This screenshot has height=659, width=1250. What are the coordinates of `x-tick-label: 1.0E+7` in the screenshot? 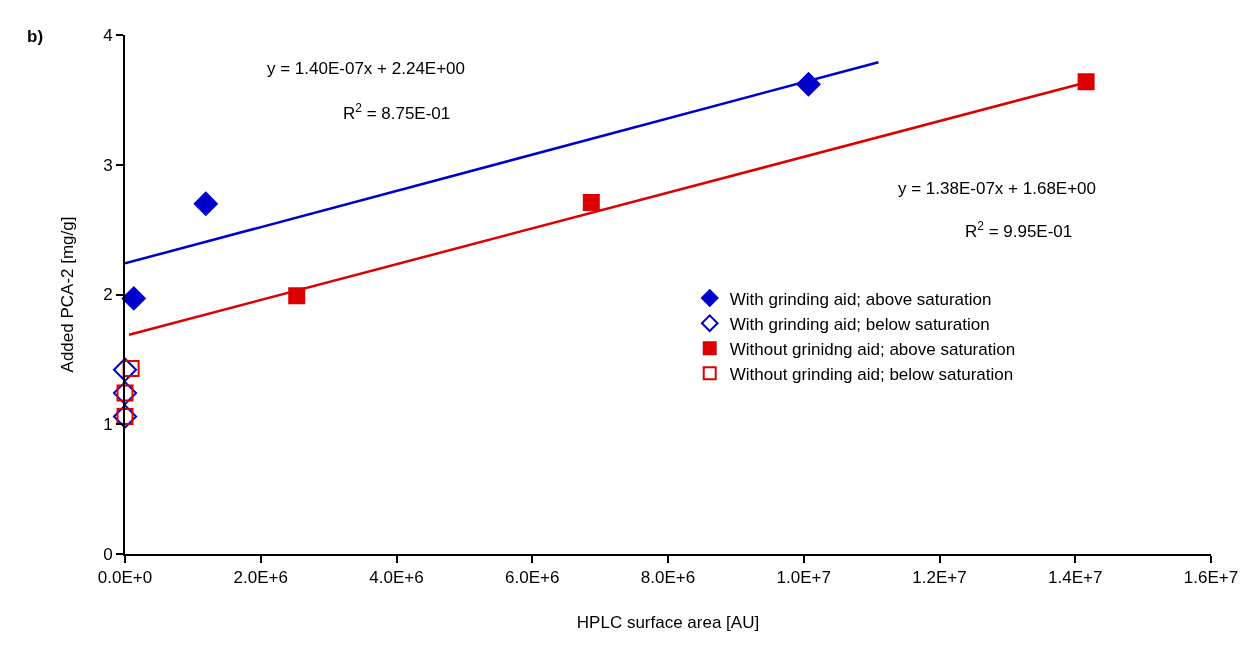 It's located at (803, 578).